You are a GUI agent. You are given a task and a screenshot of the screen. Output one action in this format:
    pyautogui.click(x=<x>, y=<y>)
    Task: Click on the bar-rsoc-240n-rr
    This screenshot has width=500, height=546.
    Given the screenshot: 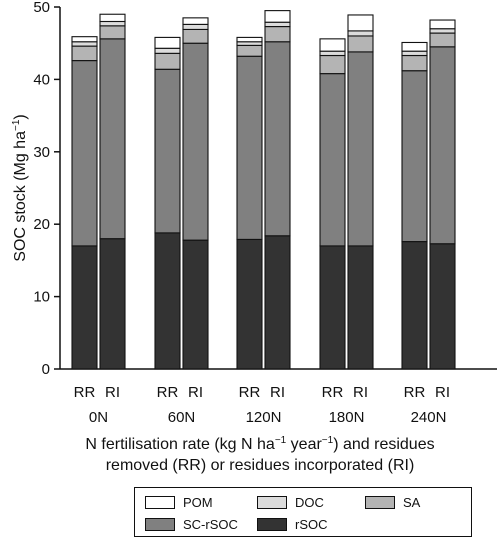 What is the action you would take?
    pyautogui.click(x=414, y=305)
    